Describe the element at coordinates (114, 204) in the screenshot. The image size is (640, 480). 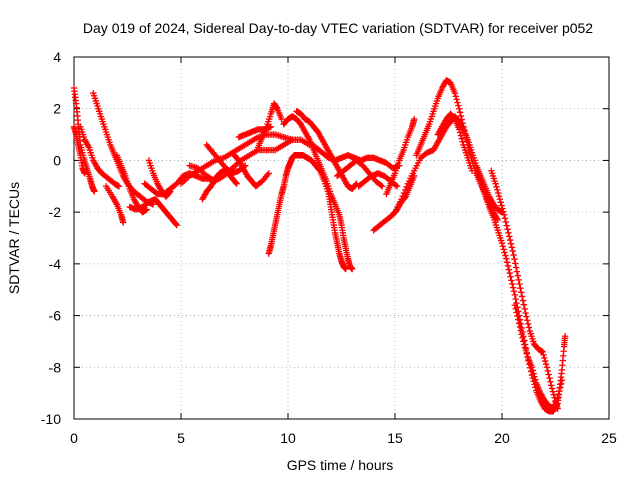
I see `series-sat-e` at that location.